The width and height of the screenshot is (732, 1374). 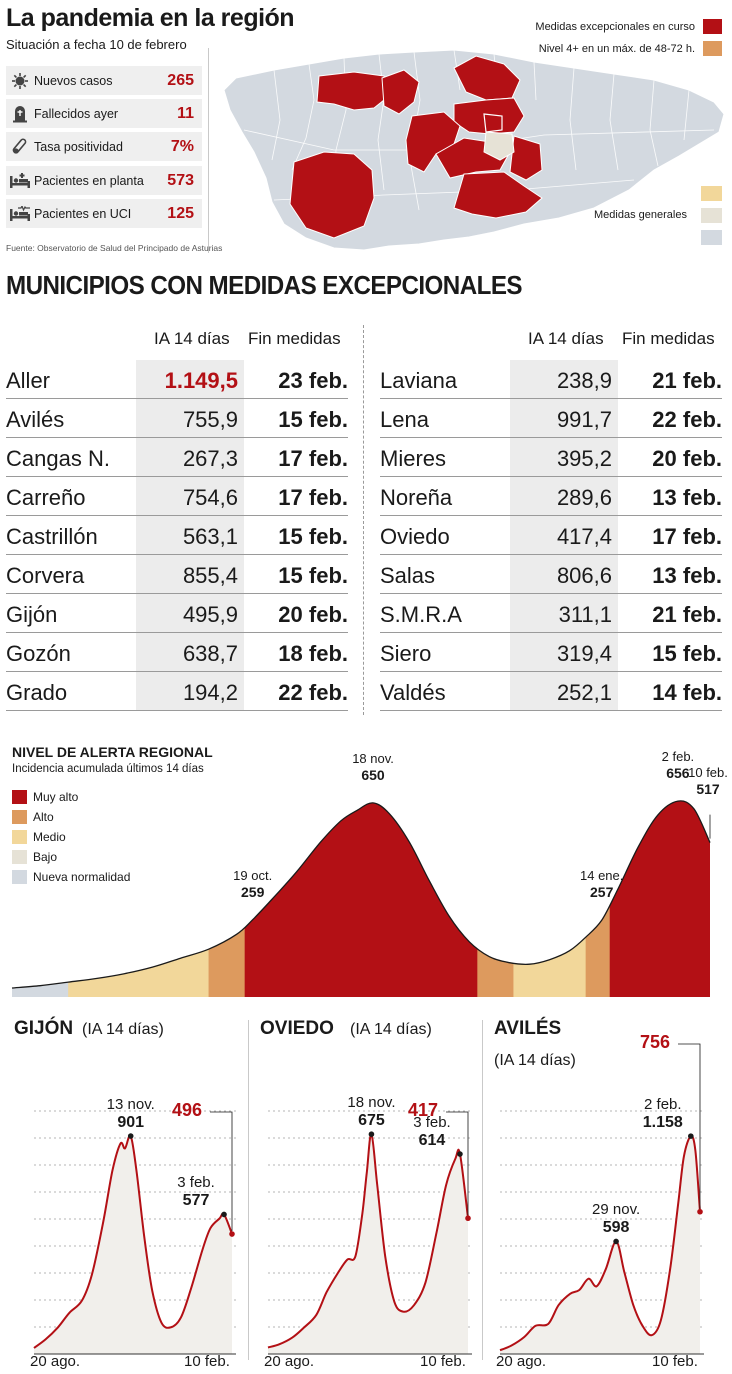 I want to click on city-annotation: 3 feb. 614, so click(x=432, y=1132).